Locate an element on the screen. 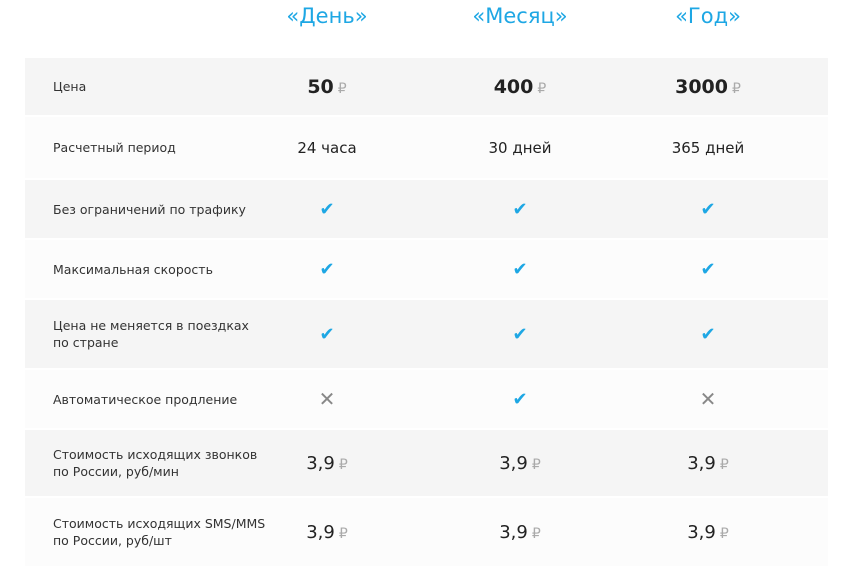 This screenshot has height=578, width=850. price-value: 50 is located at coordinates (320, 86).